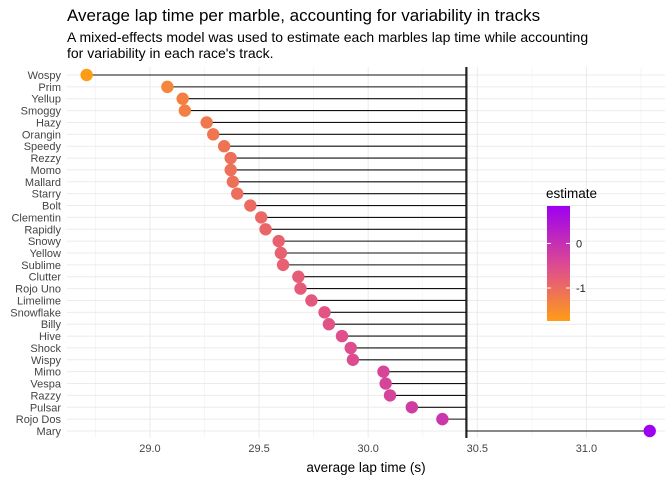  Describe the element at coordinates (49, 88) in the screenshot. I see `y-tick-label: Prim` at that location.